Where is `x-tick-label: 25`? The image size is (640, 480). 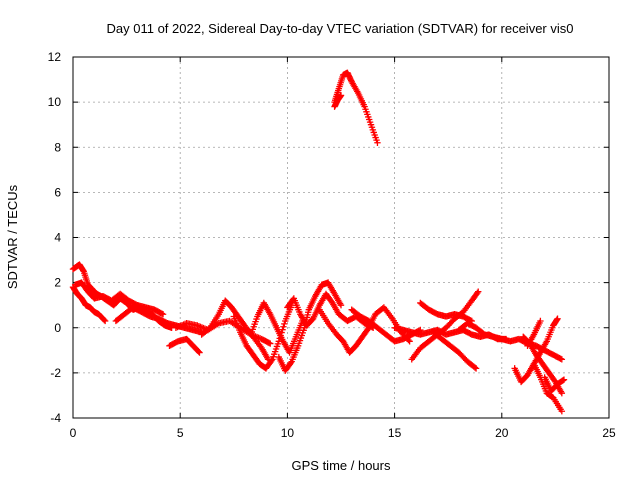
x-tick-label: 25 is located at coordinates (609, 433).